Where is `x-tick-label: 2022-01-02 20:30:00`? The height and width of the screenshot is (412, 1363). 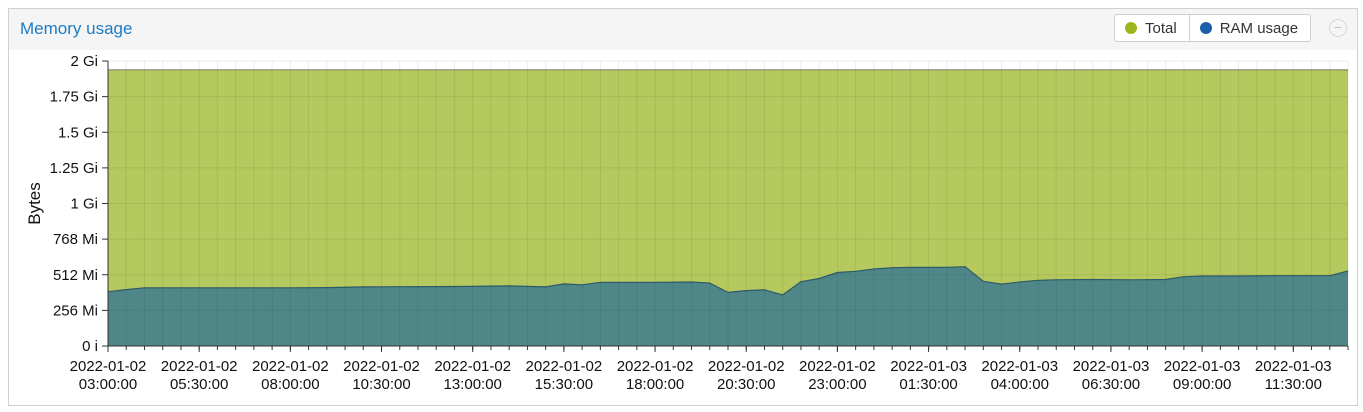
x-tick-label: 2022-01-02 20:30:00 is located at coordinates (746, 375).